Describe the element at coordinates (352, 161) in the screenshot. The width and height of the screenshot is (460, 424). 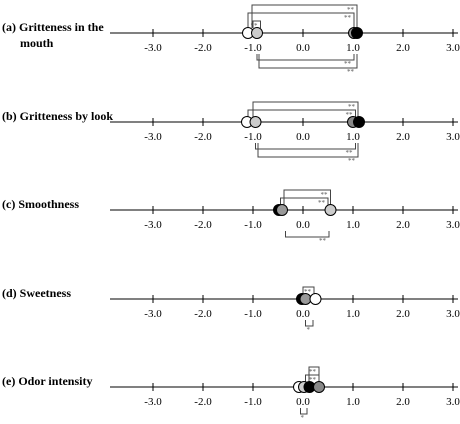
I see `panel-1-bracket-below-1-label: **` at that location.